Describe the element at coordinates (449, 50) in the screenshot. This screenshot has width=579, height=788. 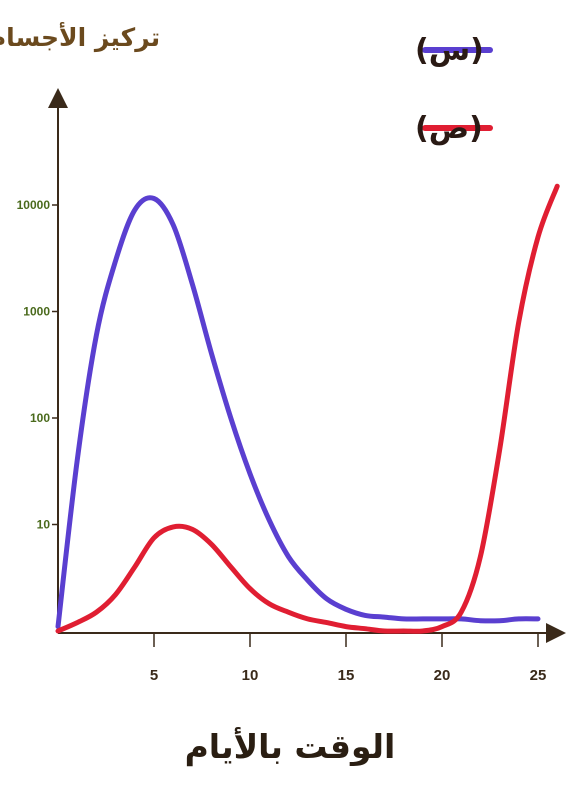
I see `legend-label-0: (س)` at that location.